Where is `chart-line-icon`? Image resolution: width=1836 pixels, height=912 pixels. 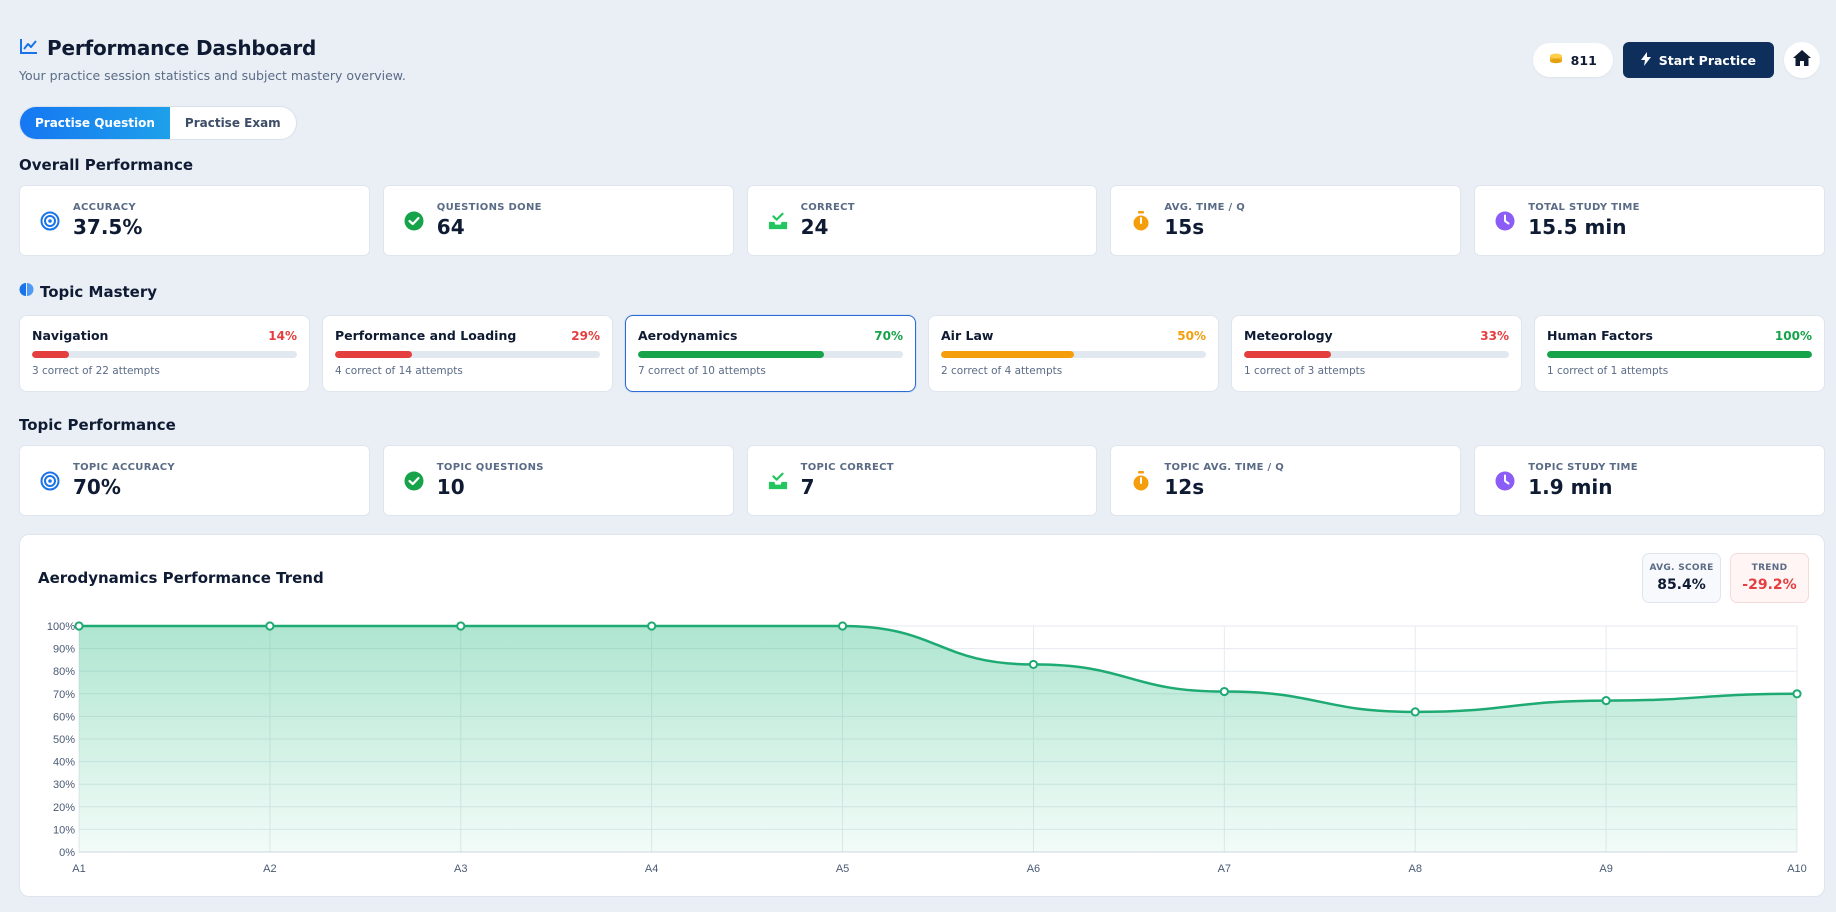
chart-line-icon is located at coordinates (29, 48).